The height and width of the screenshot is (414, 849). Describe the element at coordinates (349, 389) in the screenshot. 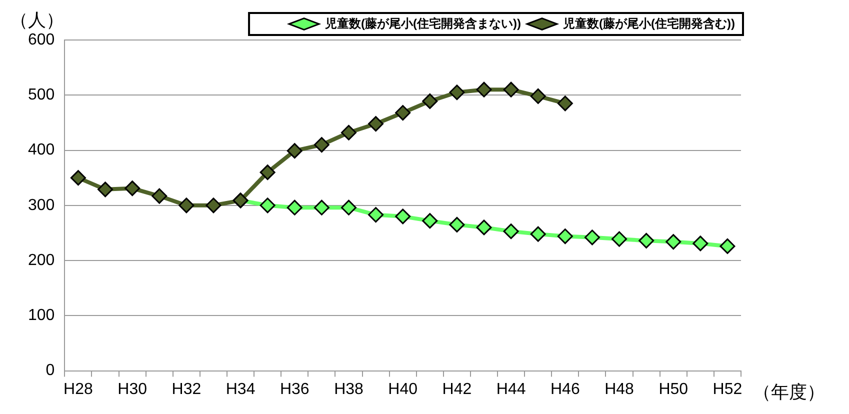

I see `x-tick-label: H38` at that location.